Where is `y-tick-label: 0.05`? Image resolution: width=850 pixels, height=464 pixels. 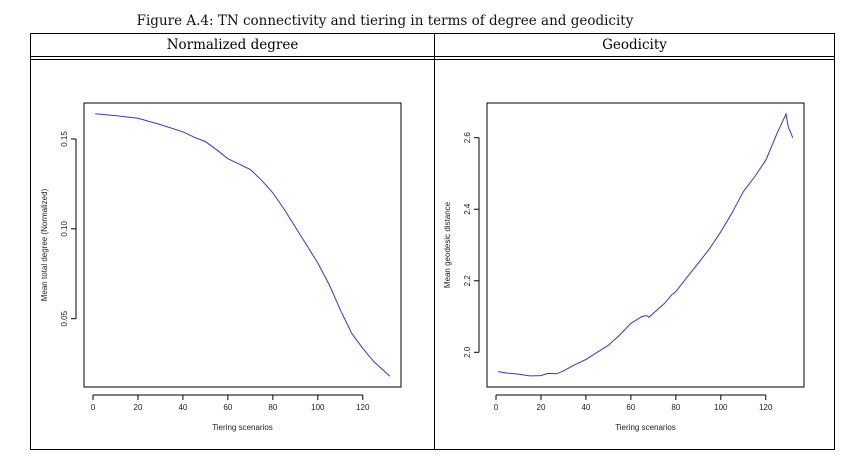
y-tick-label: 0.05 is located at coordinates (64, 318).